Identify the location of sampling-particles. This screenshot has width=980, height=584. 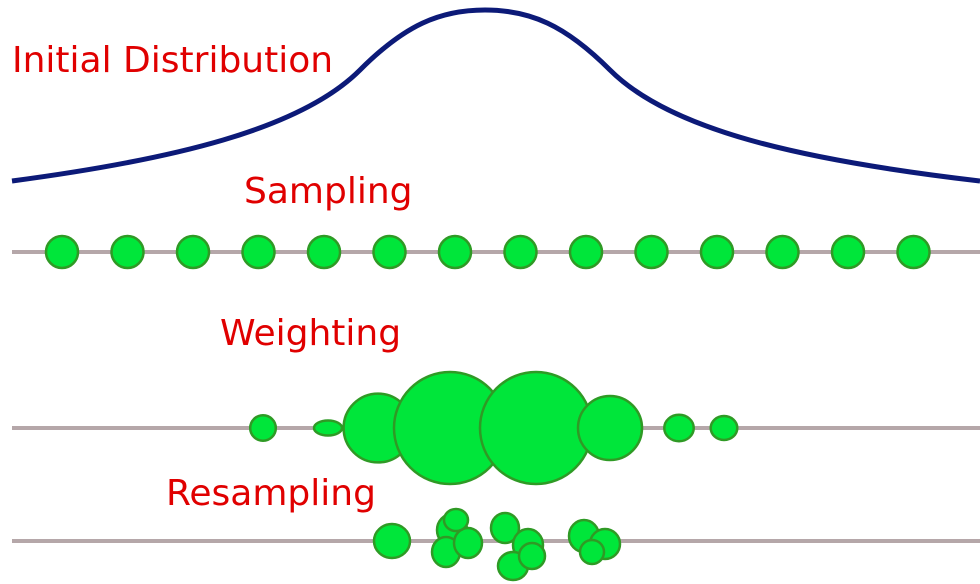
(487, 252).